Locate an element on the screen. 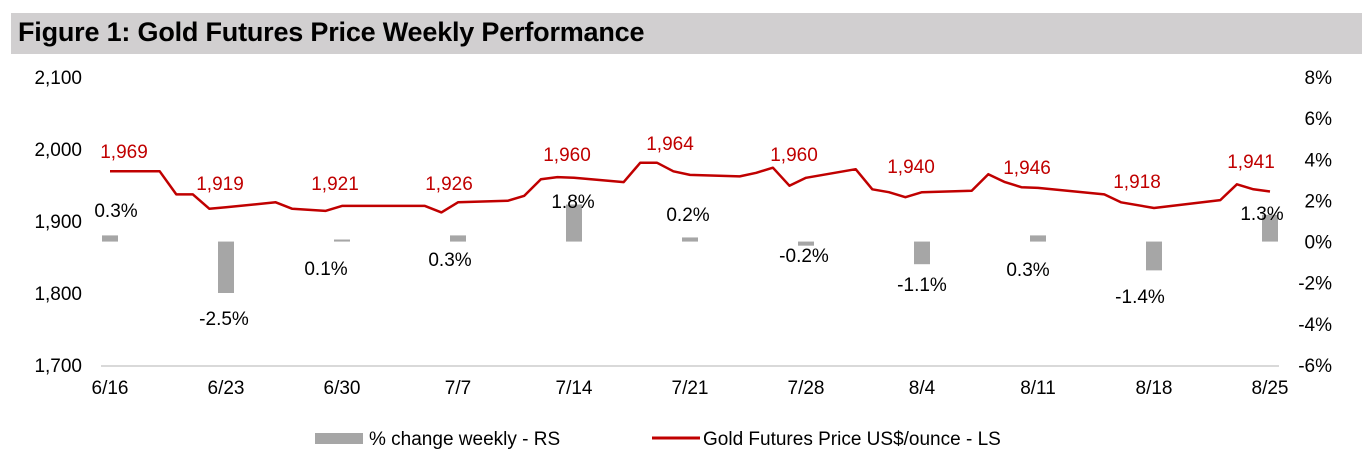 This screenshot has width=1372, height=460. bar-data-label: 1.8% is located at coordinates (572, 202).